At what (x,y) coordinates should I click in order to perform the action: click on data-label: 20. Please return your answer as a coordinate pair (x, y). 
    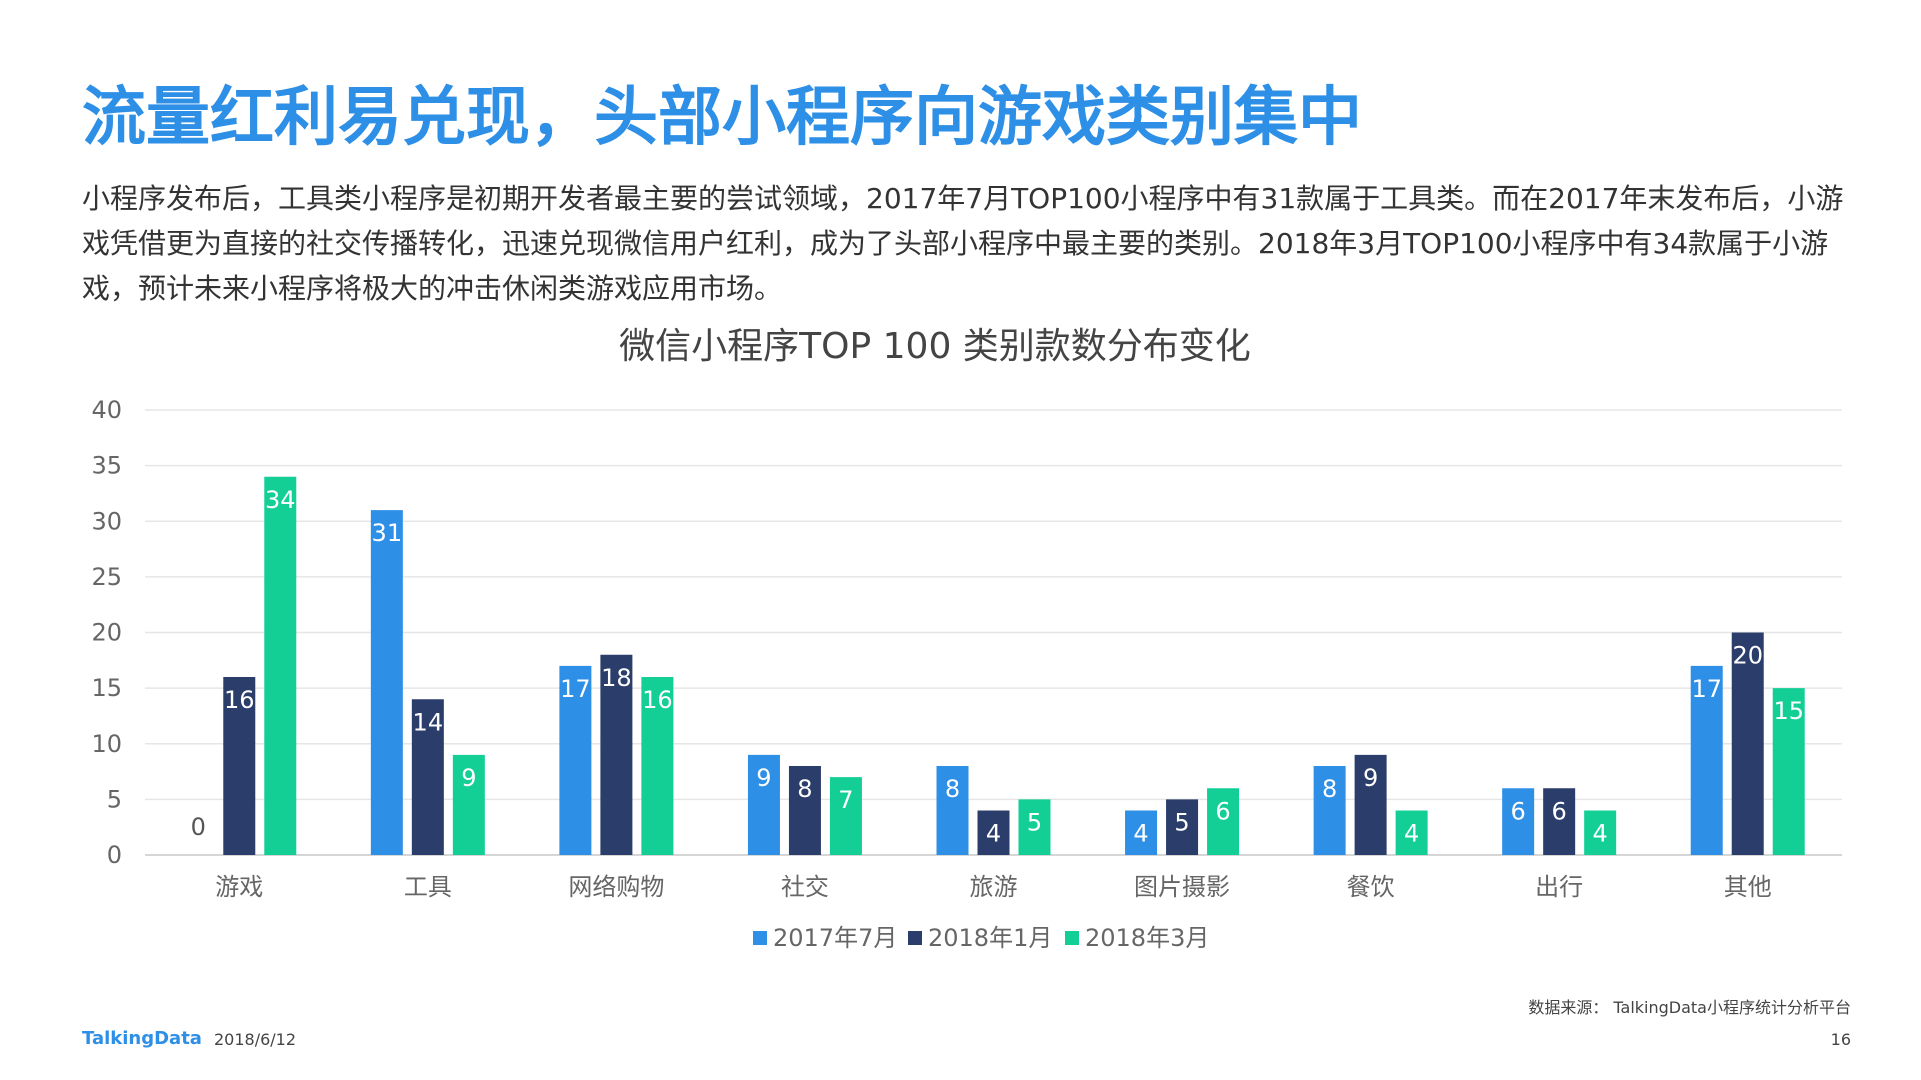
    Looking at the image, I should click on (1747, 656).